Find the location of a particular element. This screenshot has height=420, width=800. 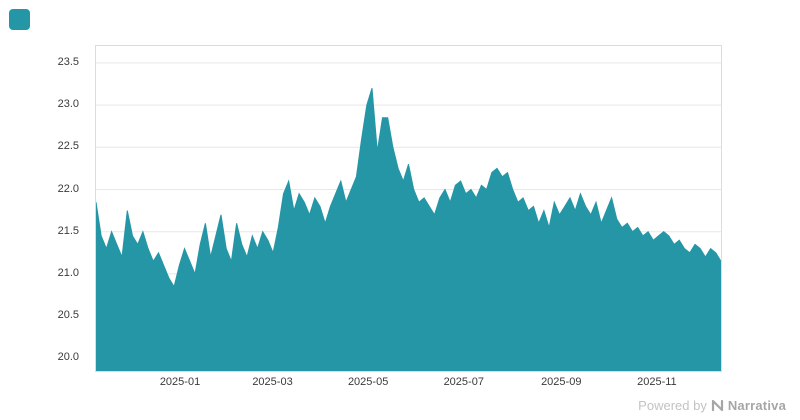

x-axis-tick-label: 2025-05 is located at coordinates (368, 382).